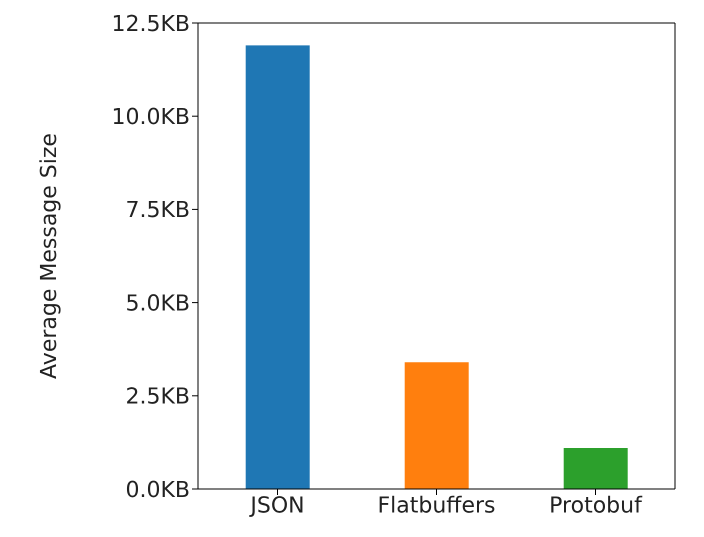 This screenshot has height=537, width=704. What do you see at coordinates (437, 506) in the screenshot?
I see `x-tick-label: Flatbuffers` at bounding box center [437, 506].